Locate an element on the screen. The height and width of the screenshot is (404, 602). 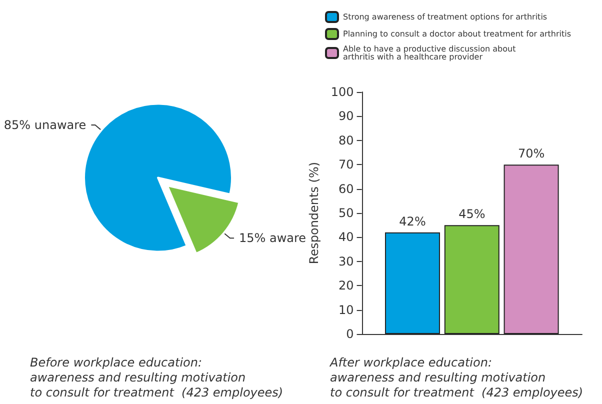
legend-label: Able to have a productive discussion about arthritis with a healthcare provider is located at coordinates (429, 53).